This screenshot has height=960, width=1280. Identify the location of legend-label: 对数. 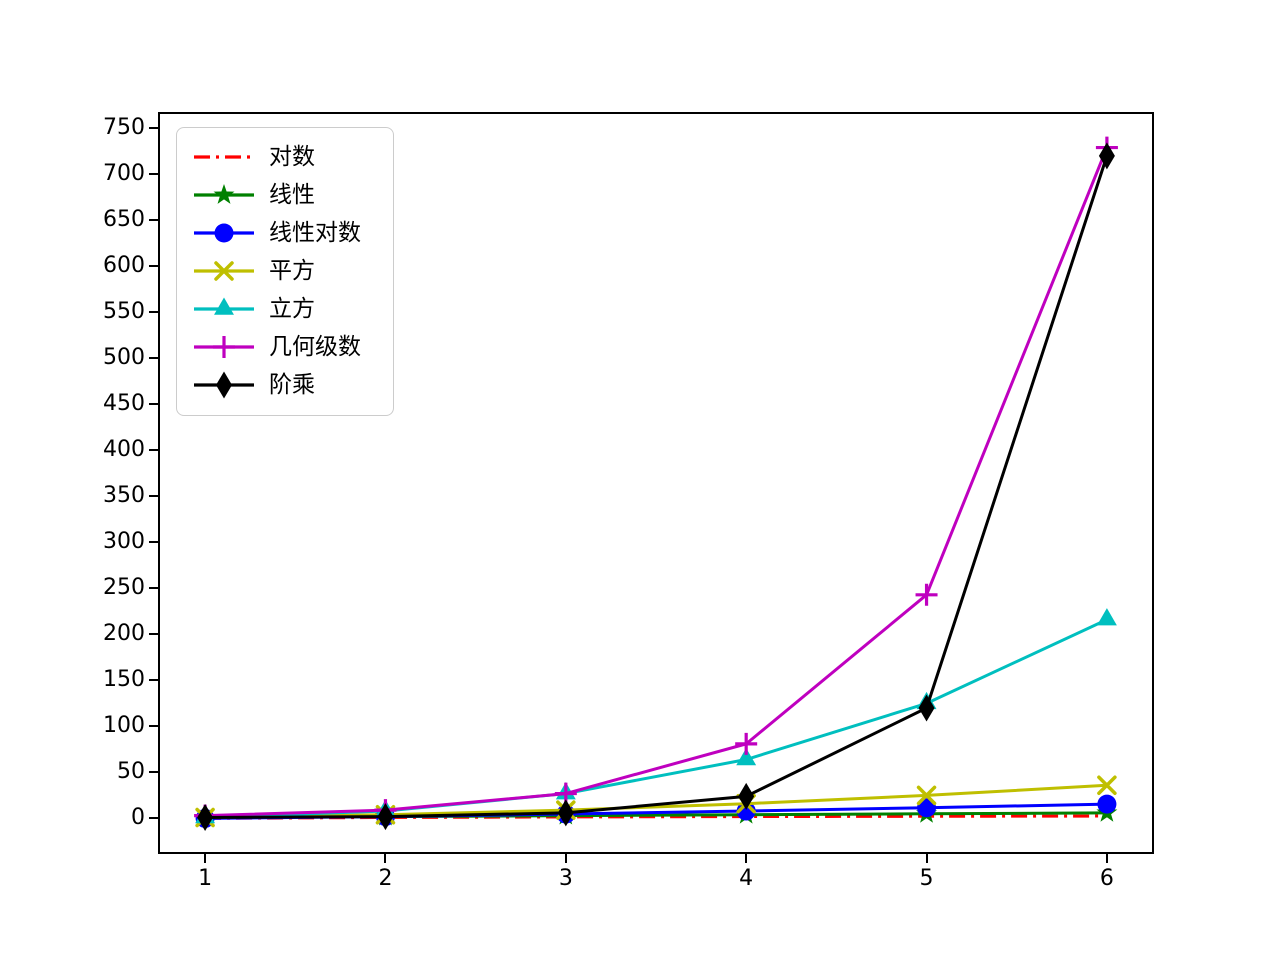
(292, 156).